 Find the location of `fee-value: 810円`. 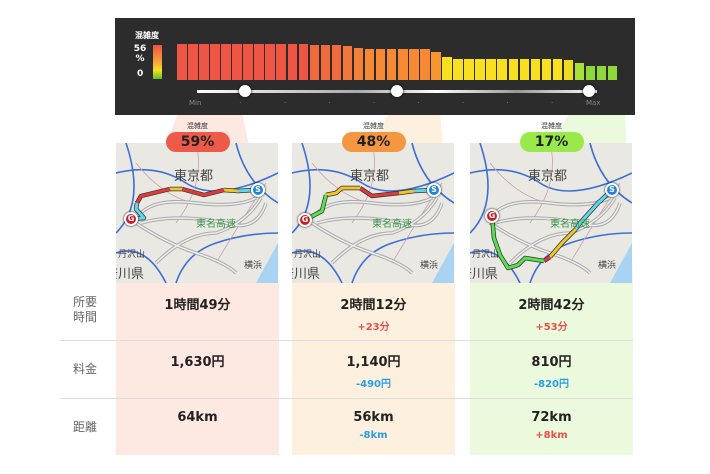

fee-value: 810円 is located at coordinates (551, 362).